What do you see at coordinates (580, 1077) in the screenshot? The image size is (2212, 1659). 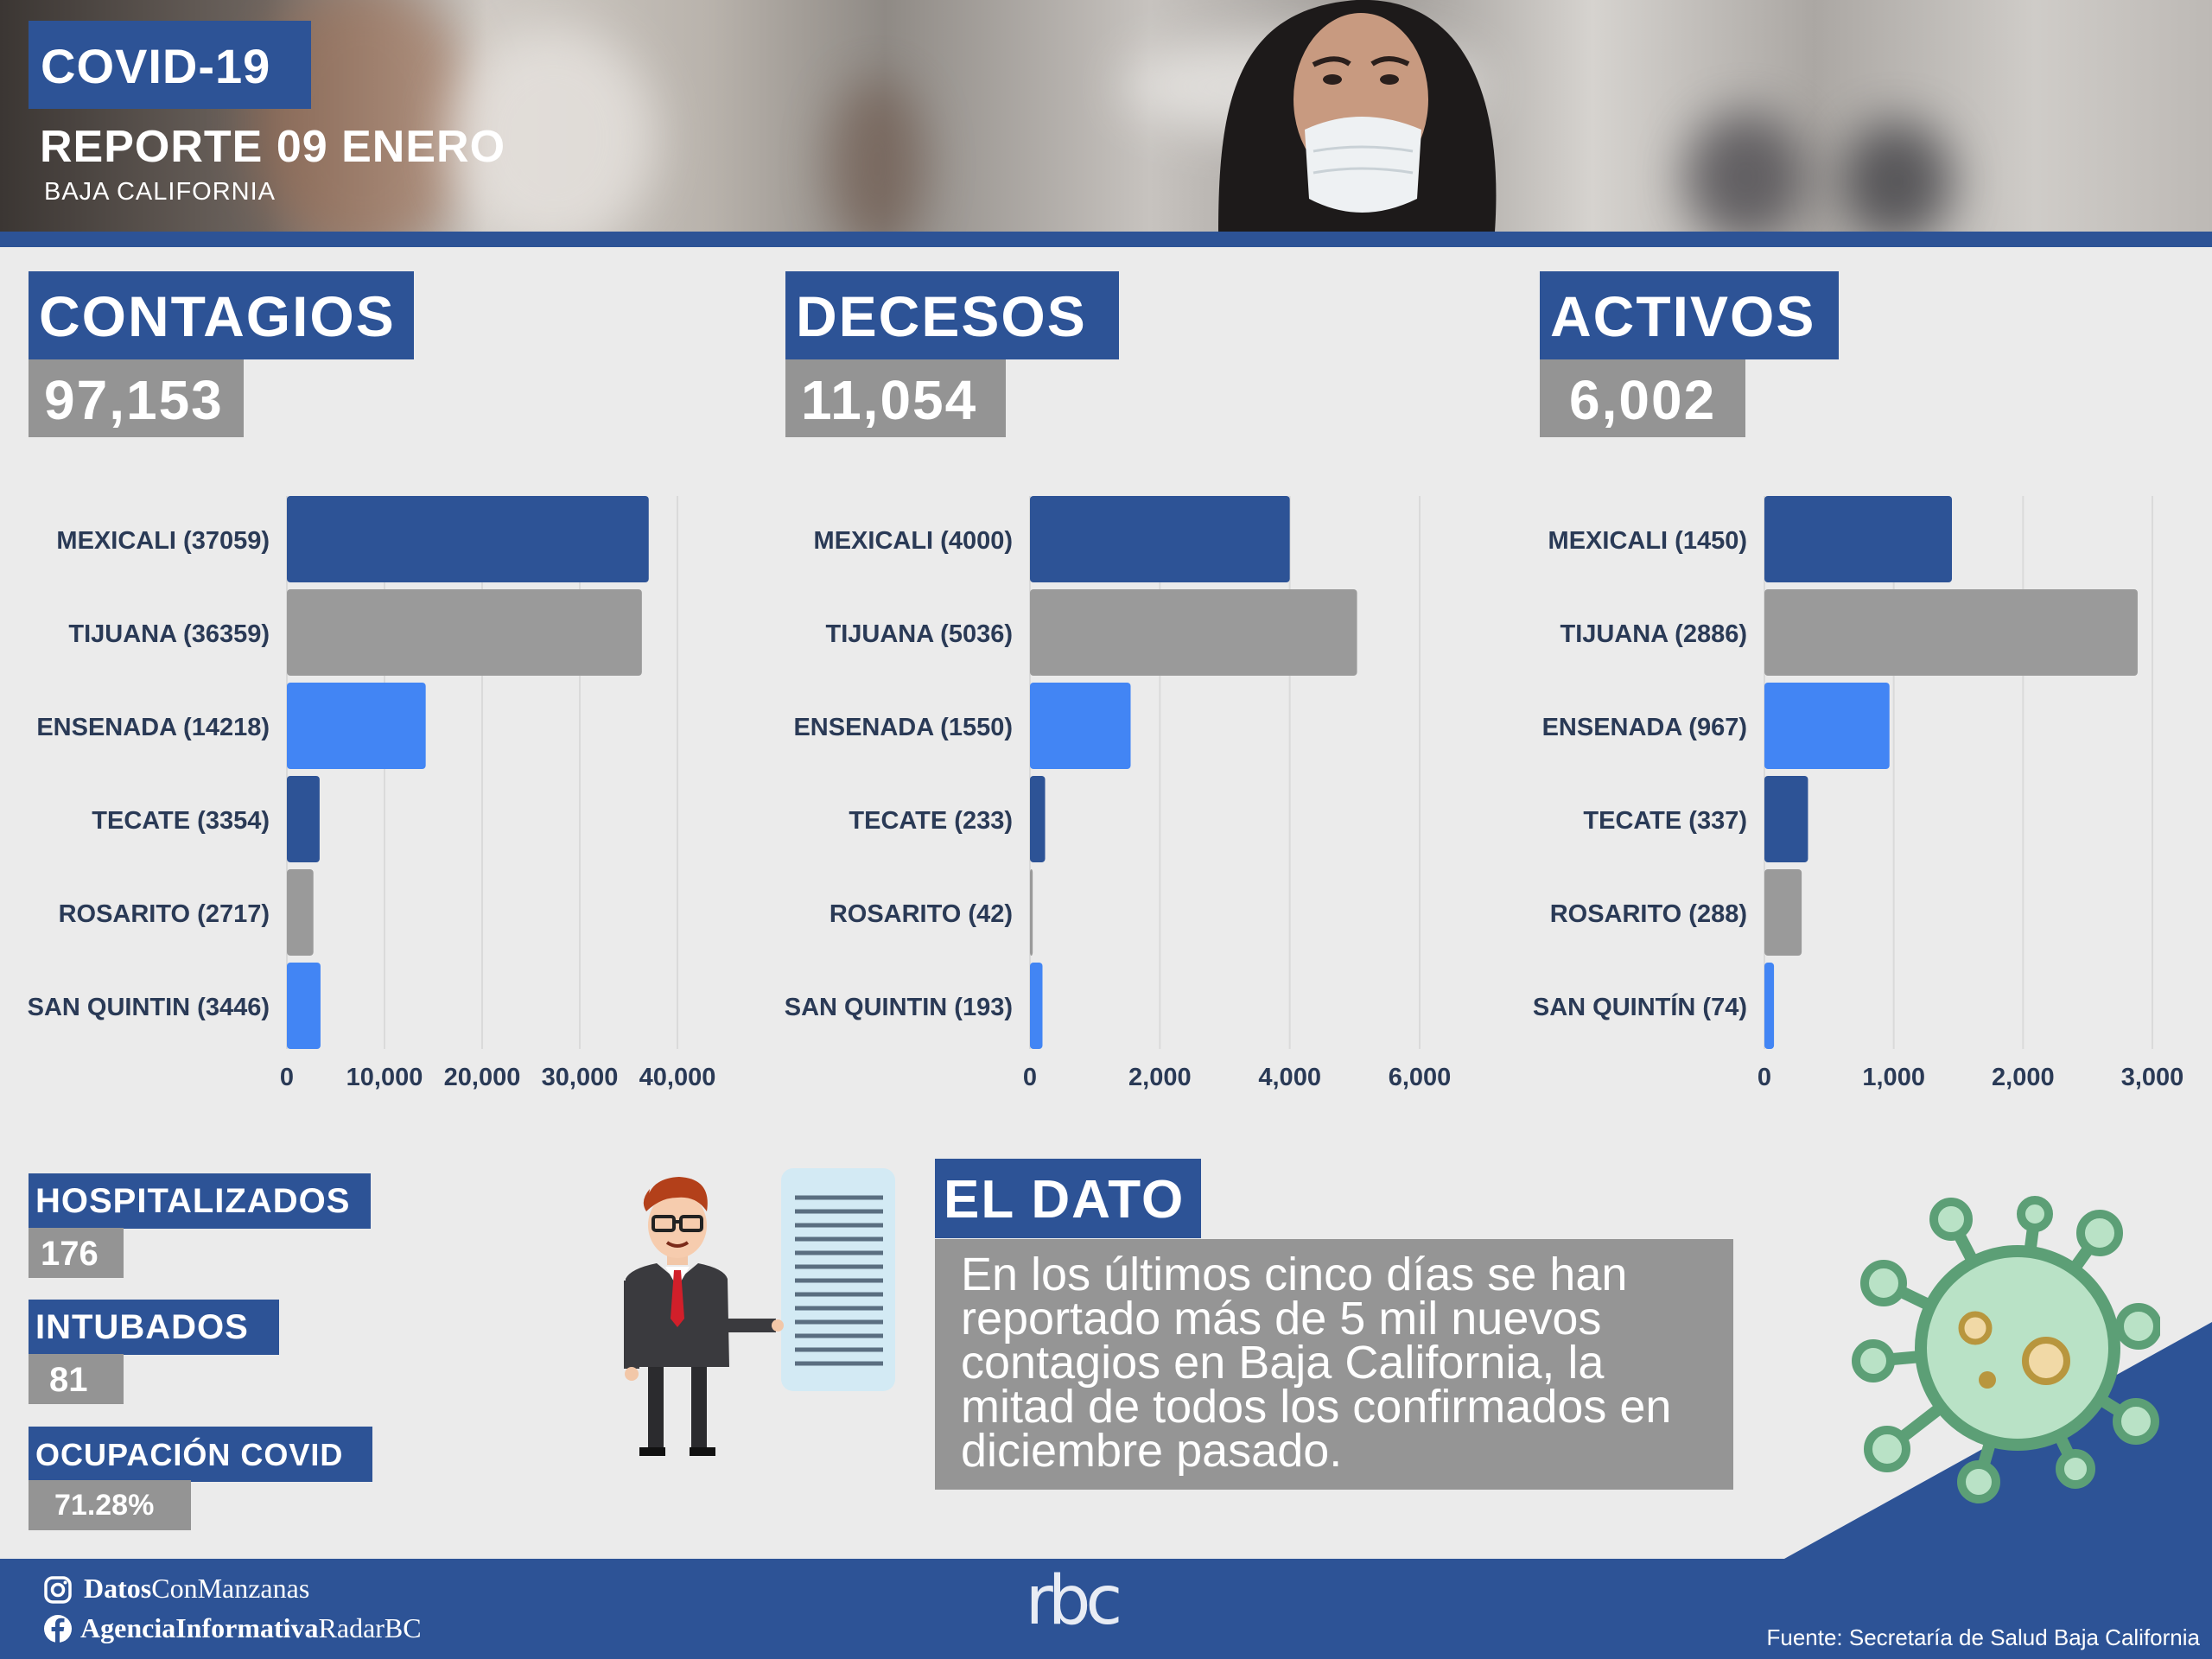 I see `tick-label: 30,000` at bounding box center [580, 1077].